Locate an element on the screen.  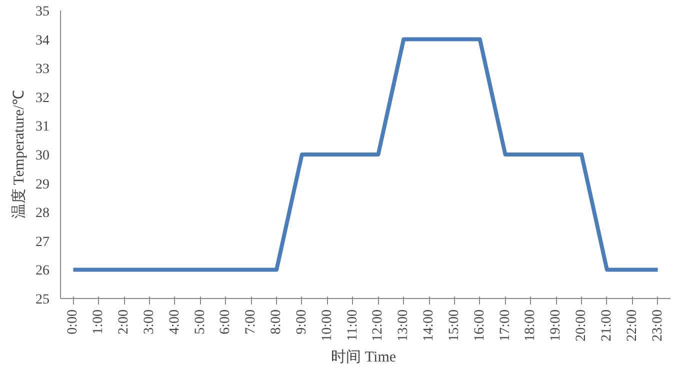
y-tick-label: 25 is located at coordinates (43, 300).